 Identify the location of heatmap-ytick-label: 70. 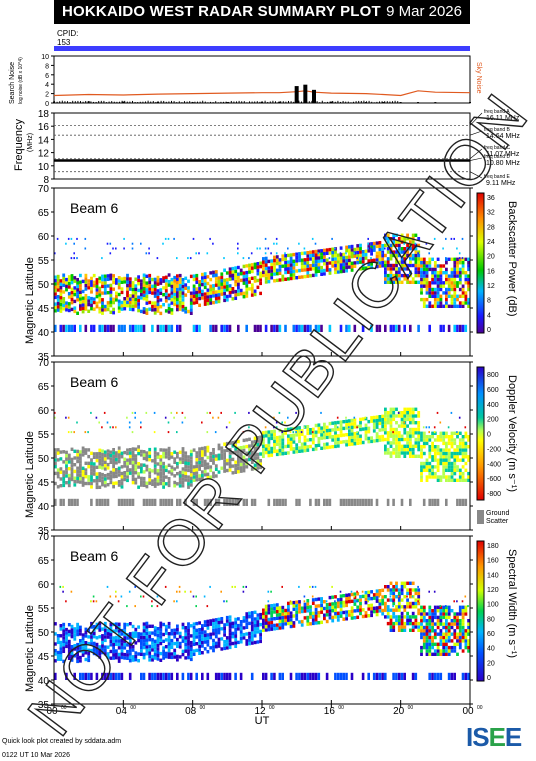
(44, 189).